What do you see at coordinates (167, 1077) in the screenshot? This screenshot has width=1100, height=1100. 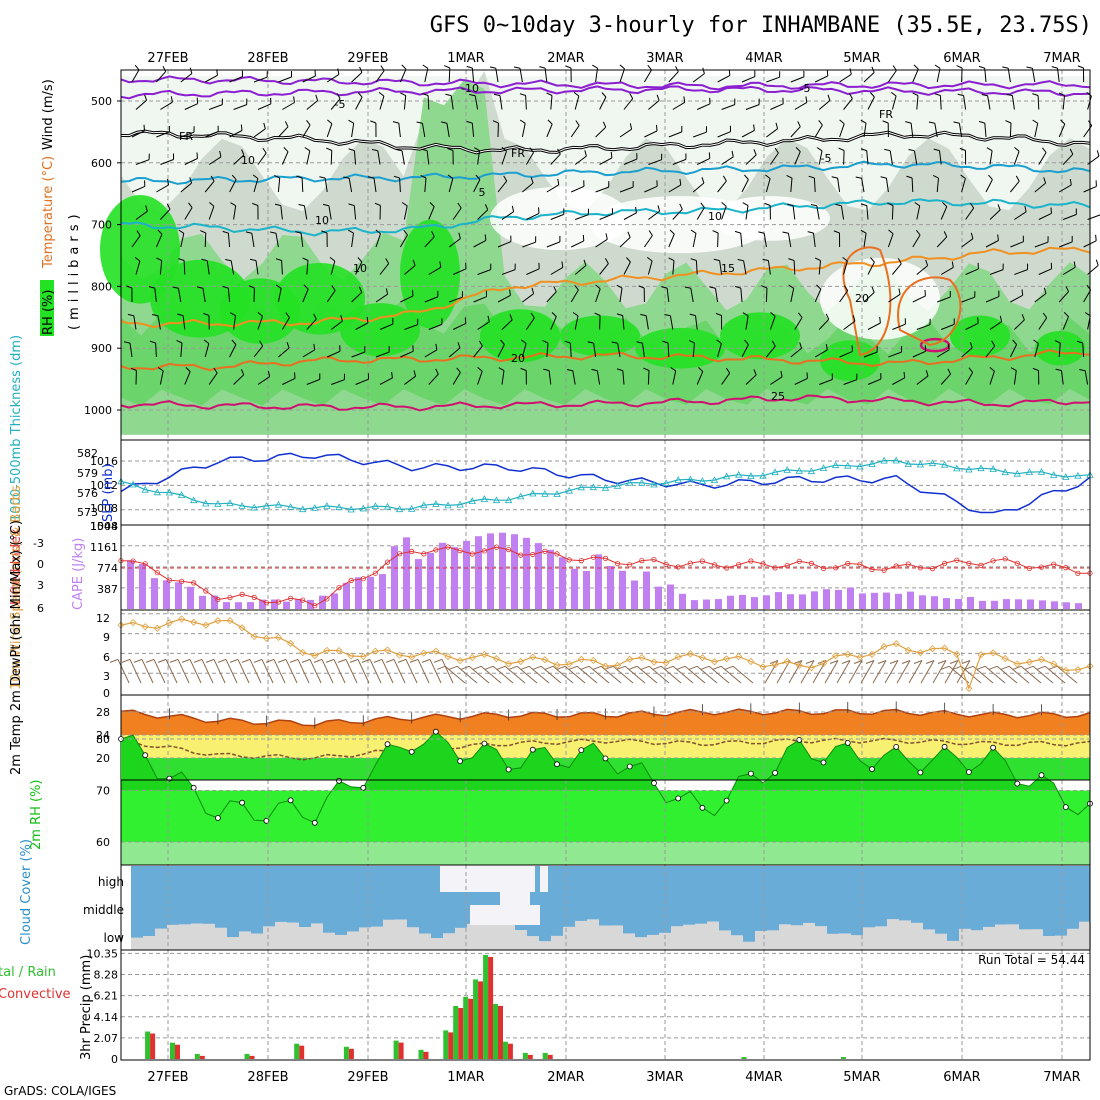 I see `date-label-bottom: 27FEB` at bounding box center [167, 1077].